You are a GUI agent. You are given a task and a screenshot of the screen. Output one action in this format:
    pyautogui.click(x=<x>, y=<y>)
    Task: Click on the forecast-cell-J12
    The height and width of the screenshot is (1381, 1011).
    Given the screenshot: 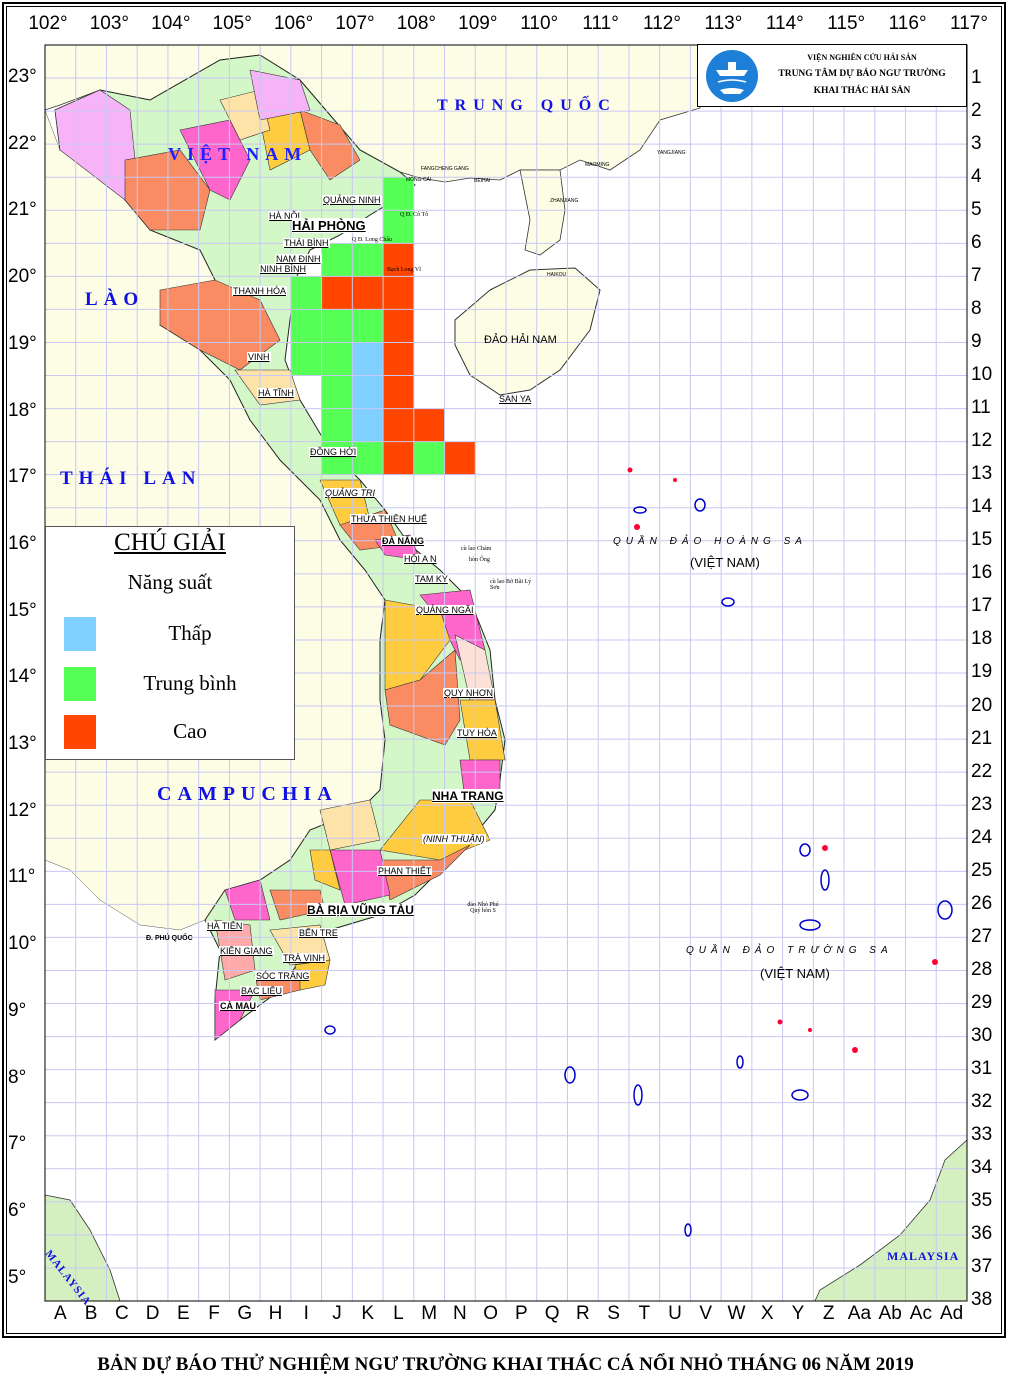 What is the action you would take?
    pyautogui.click(x=337, y=425)
    